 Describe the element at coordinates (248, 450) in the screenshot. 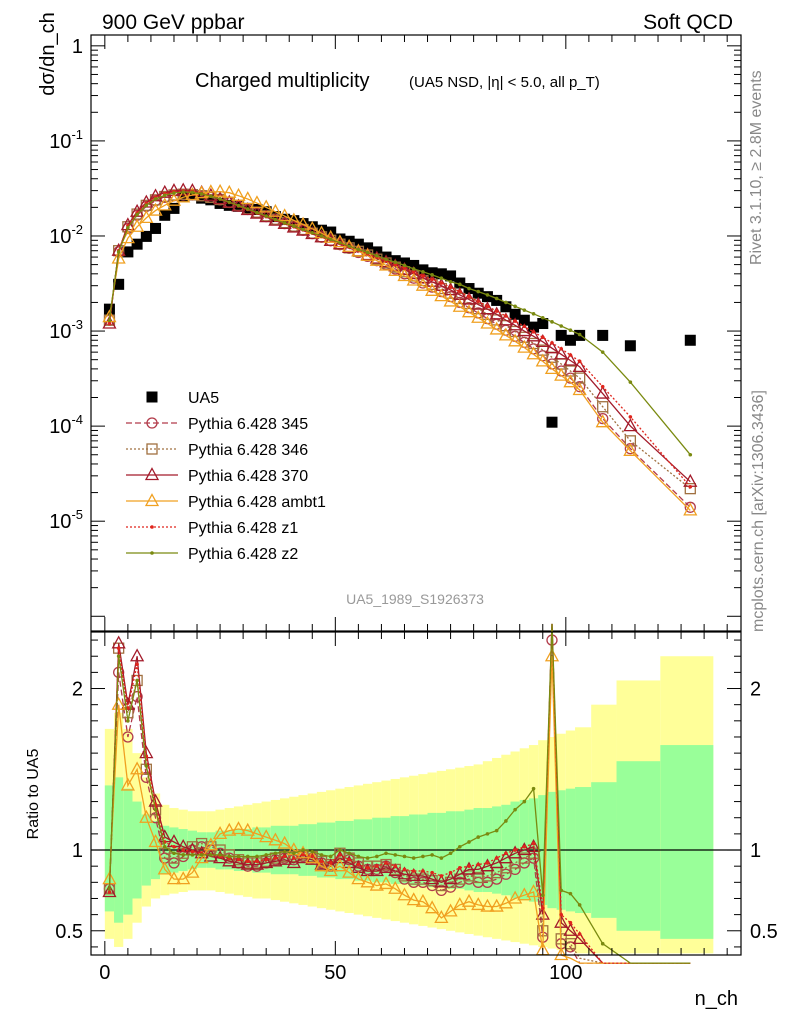

I see `legend-label: Pythia 6.428 346` at that location.